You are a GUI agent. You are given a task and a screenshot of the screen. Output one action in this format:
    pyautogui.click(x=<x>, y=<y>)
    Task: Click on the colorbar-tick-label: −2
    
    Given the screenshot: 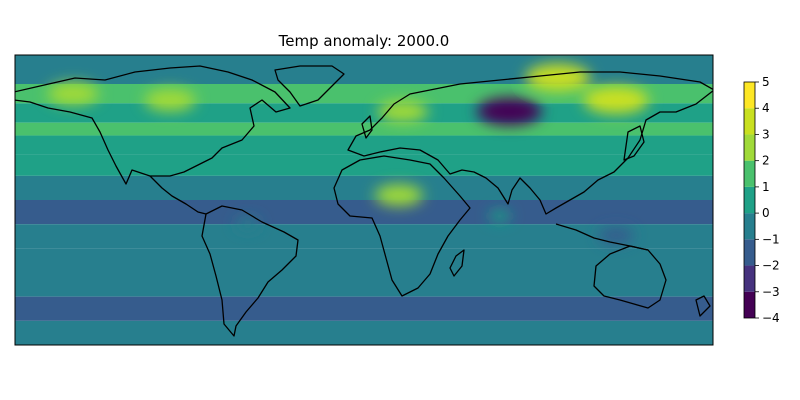 What is the action you would take?
    pyautogui.click(x=771, y=266)
    